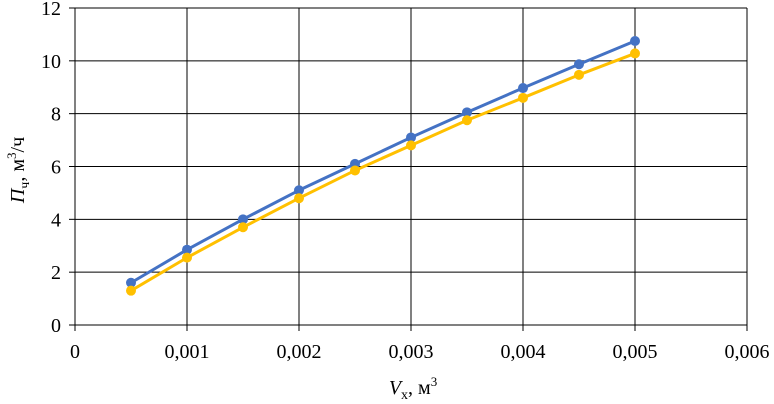 The height and width of the screenshot is (404, 774). What do you see at coordinates (56, 220) in the screenshot?
I see `y-tick-label: 4` at bounding box center [56, 220].